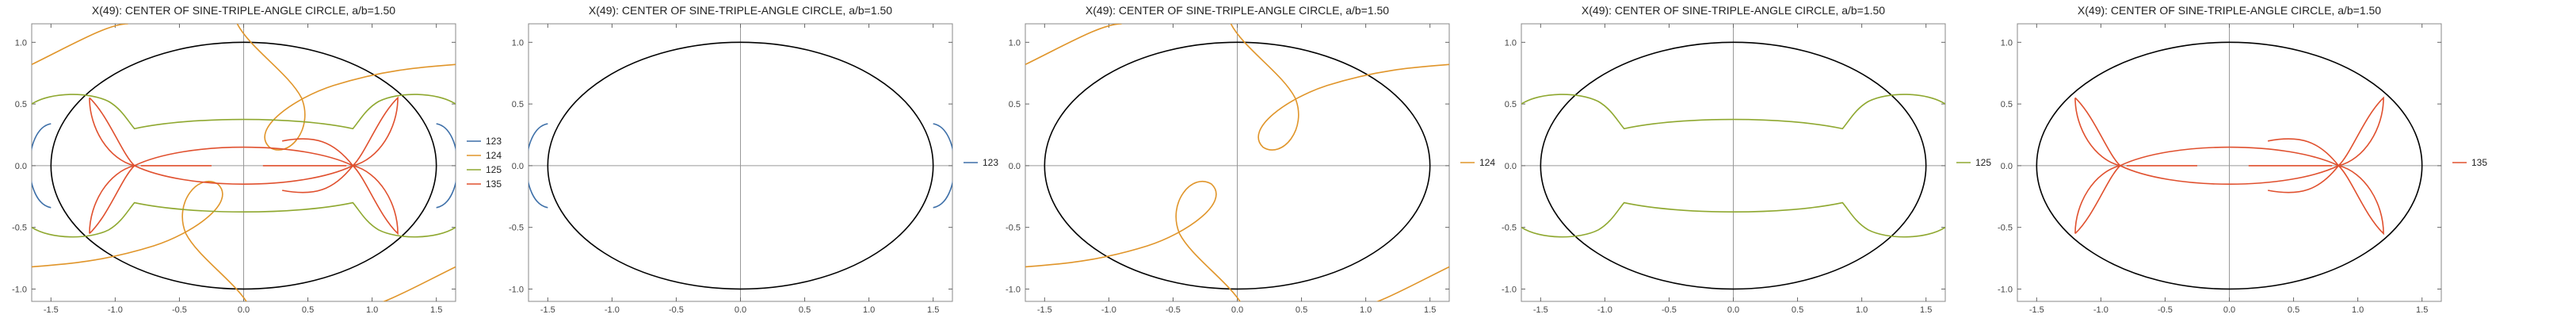 Image resolution: width=2576 pixels, height=322 pixels. I want to click on legend: 124, so click(1477, 162).